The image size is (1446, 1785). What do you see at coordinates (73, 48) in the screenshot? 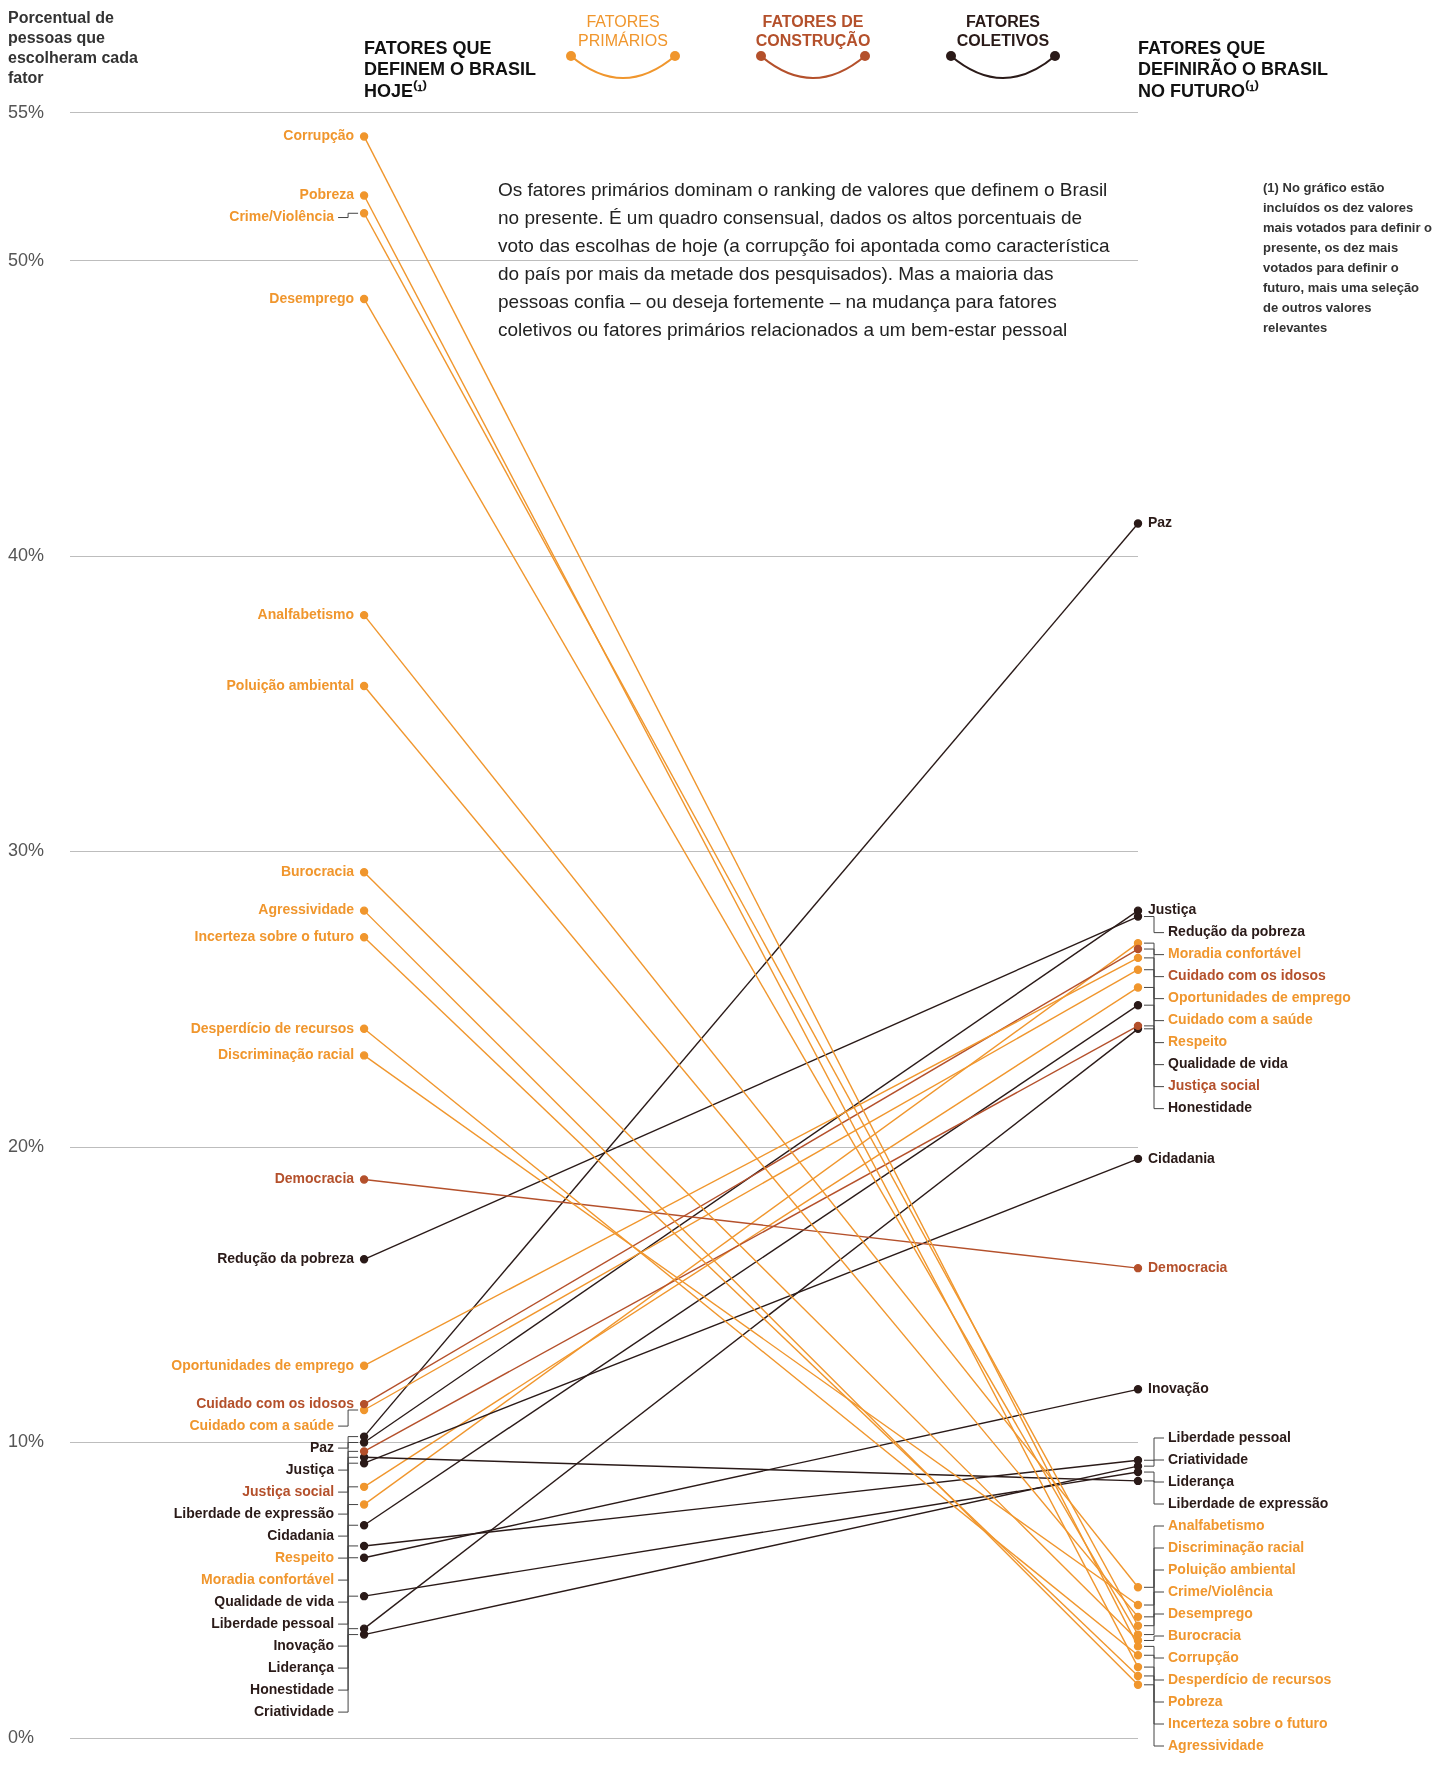
I see `y-axis-title: Porcentual de pessoas que escolheram cada fator` at bounding box center [73, 48].